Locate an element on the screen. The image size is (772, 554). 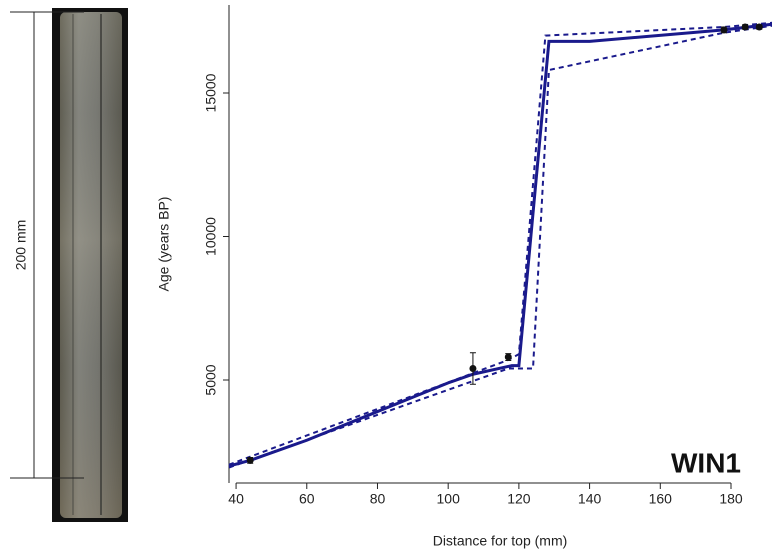
x-tick-label: 40 is located at coordinates (236, 499).